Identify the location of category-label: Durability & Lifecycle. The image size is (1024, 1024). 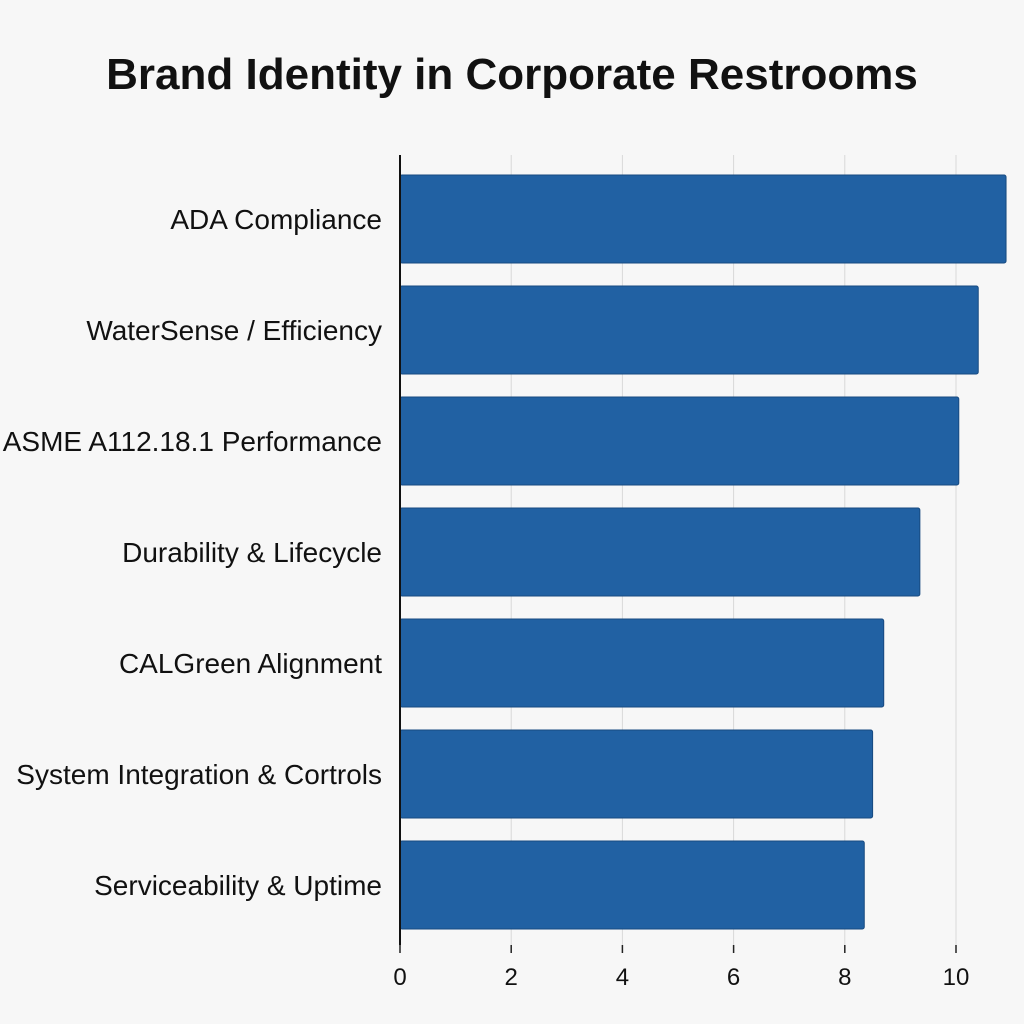
(252, 552).